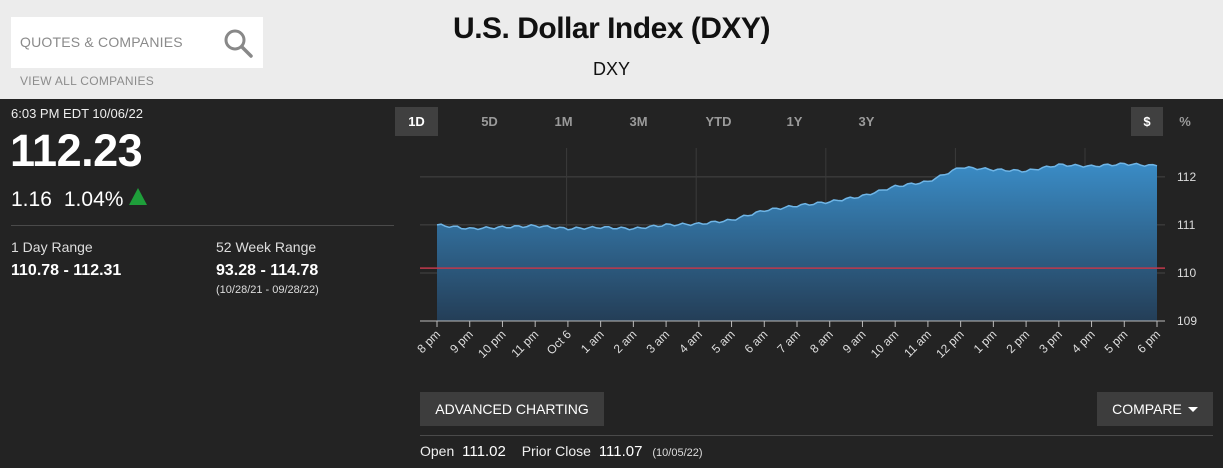  What do you see at coordinates (690, 341) in the screenshot?
I see `x-tick-label: 4 am` at bounding box center [690, 341].